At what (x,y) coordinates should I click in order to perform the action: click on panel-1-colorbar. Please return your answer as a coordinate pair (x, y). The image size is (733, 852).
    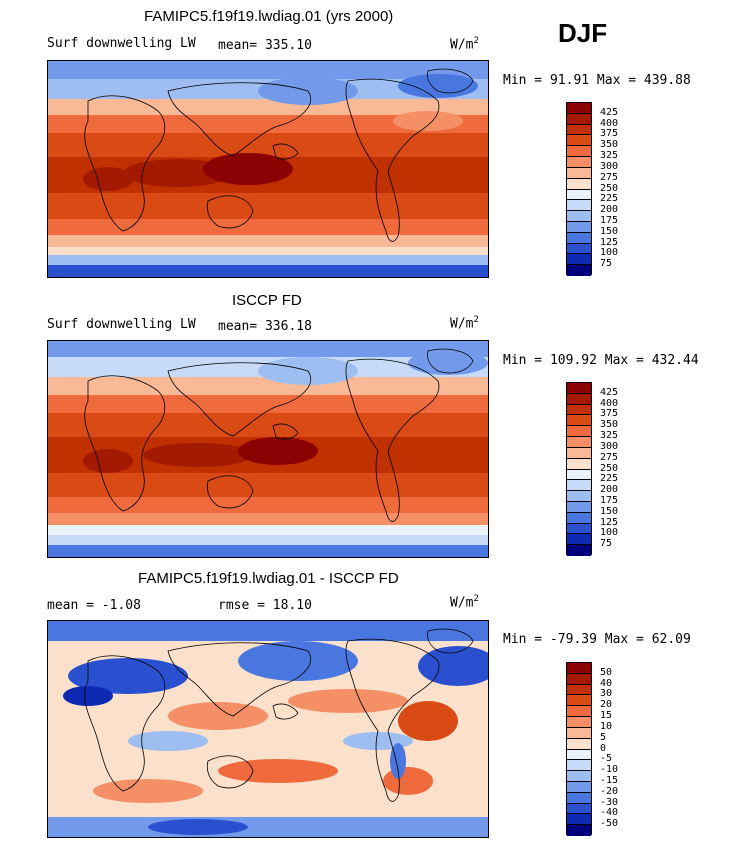
    Looking at the image, I should click on (579, 189).